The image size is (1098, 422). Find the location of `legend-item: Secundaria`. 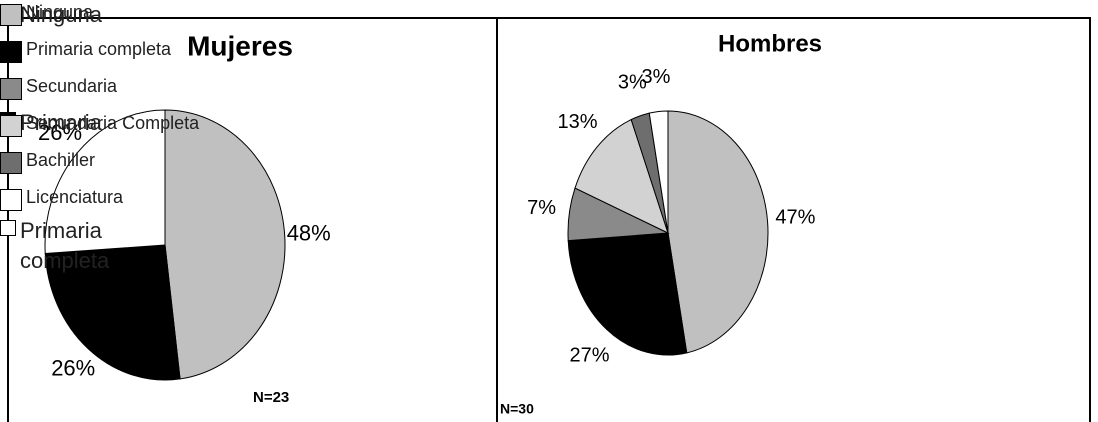

legend-item: Secundaria is located at coordinates (117, 87).